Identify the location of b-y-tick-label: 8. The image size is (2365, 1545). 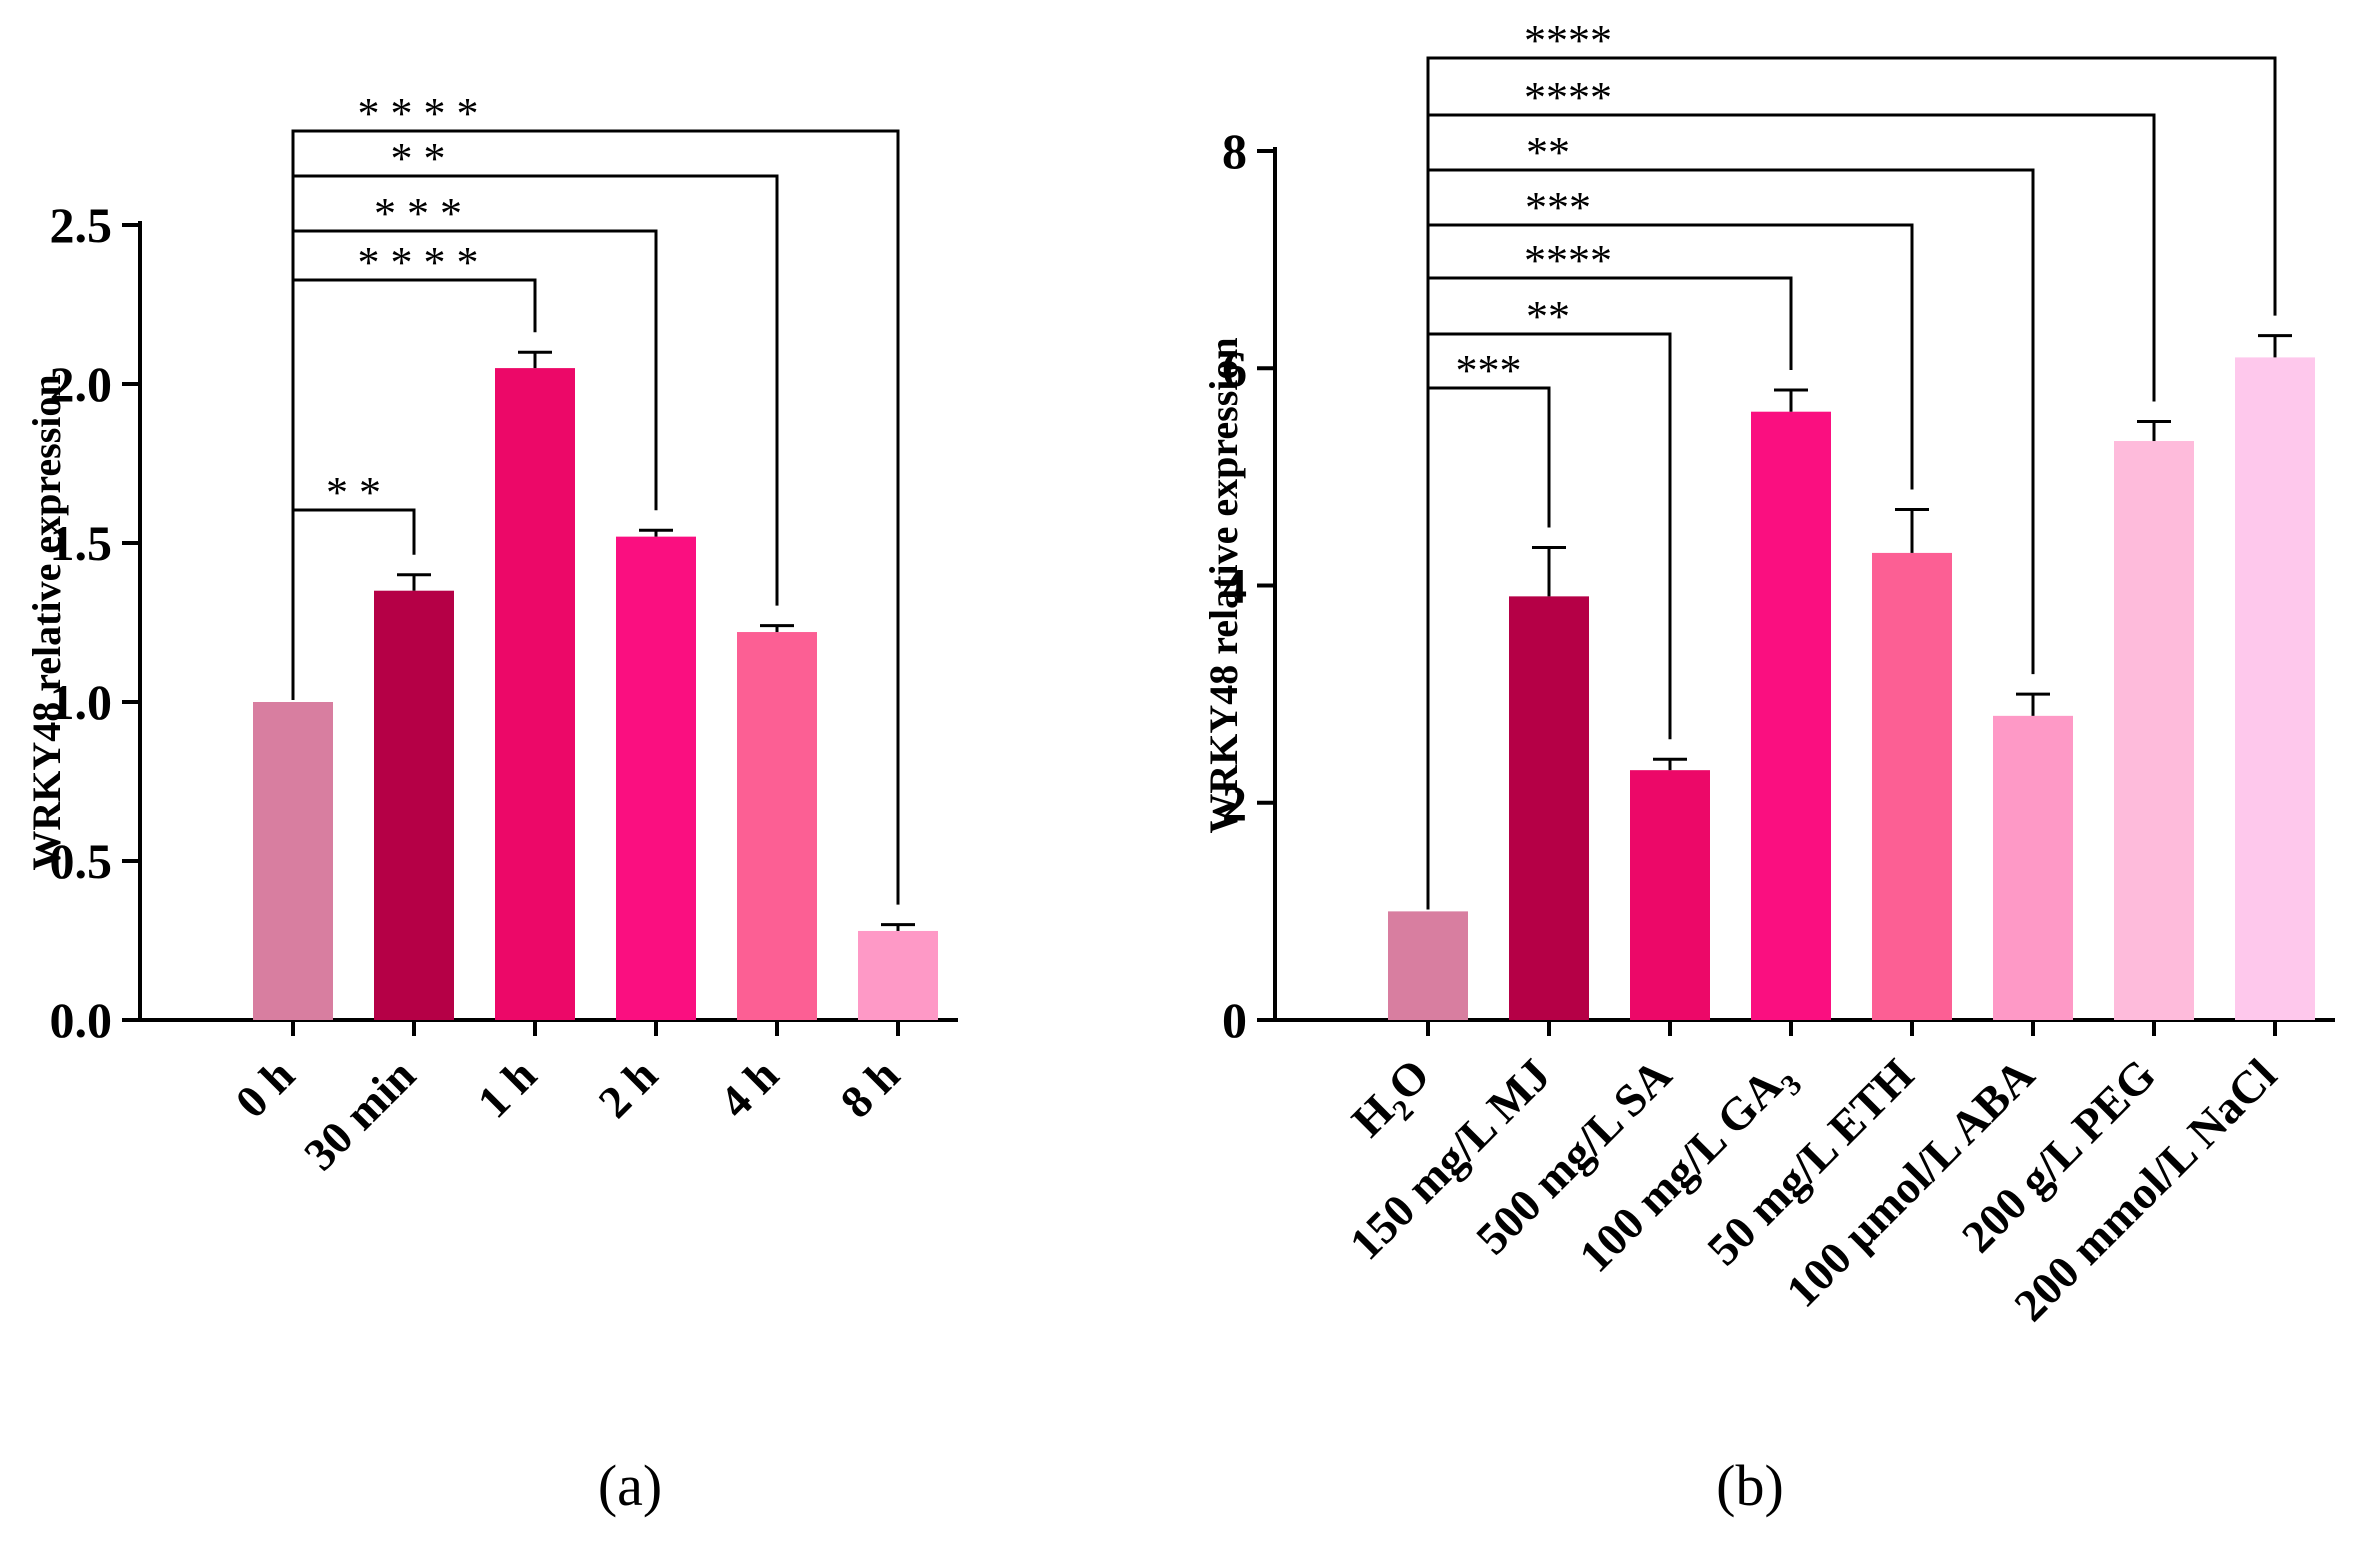
(1234, 151).